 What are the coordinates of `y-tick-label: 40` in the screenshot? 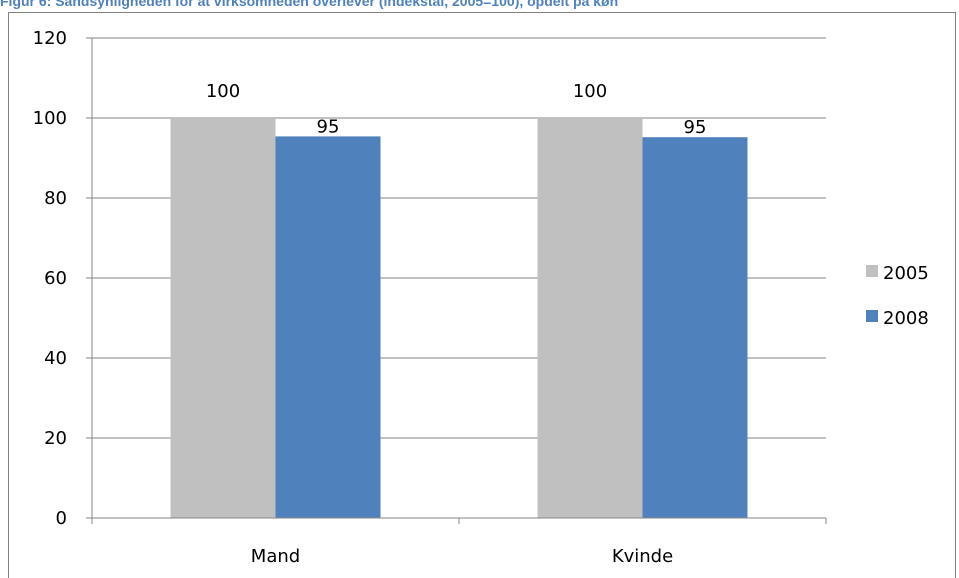 It's located at (55, 358).